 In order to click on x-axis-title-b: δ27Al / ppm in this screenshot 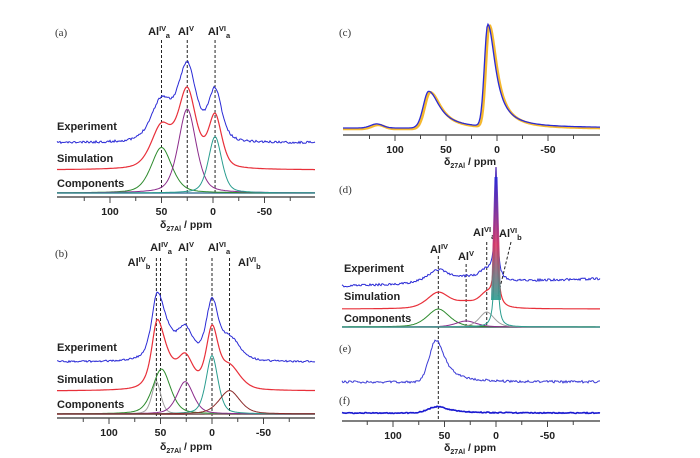, I will do `click(186, 448)`.